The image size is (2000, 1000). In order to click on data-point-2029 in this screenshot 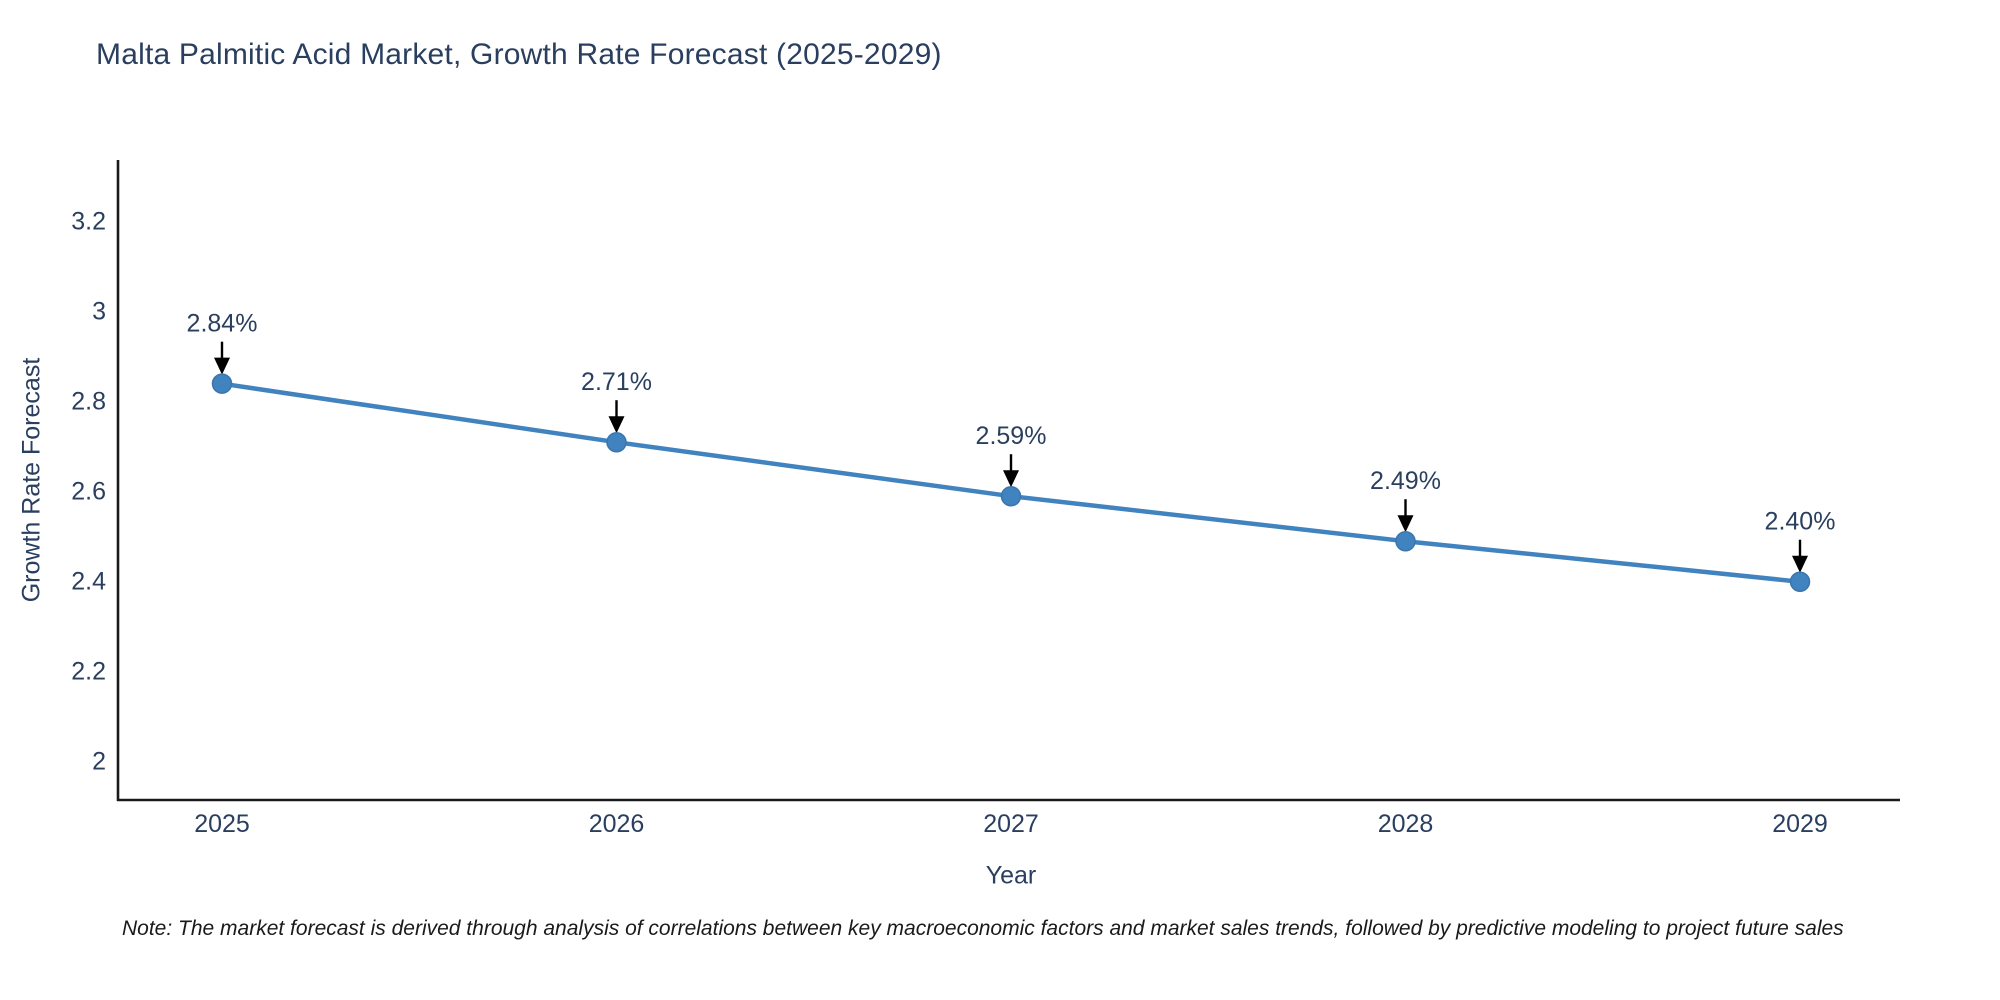, I will do `click(1800, 581)`.